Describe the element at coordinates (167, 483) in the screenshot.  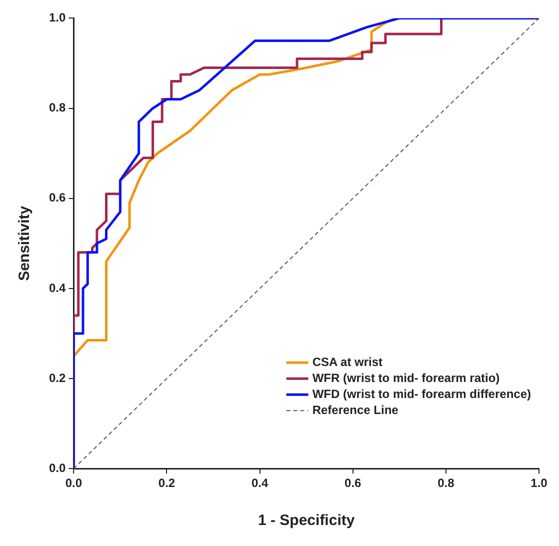
I see `x-tick-label: 0.2` at that location.